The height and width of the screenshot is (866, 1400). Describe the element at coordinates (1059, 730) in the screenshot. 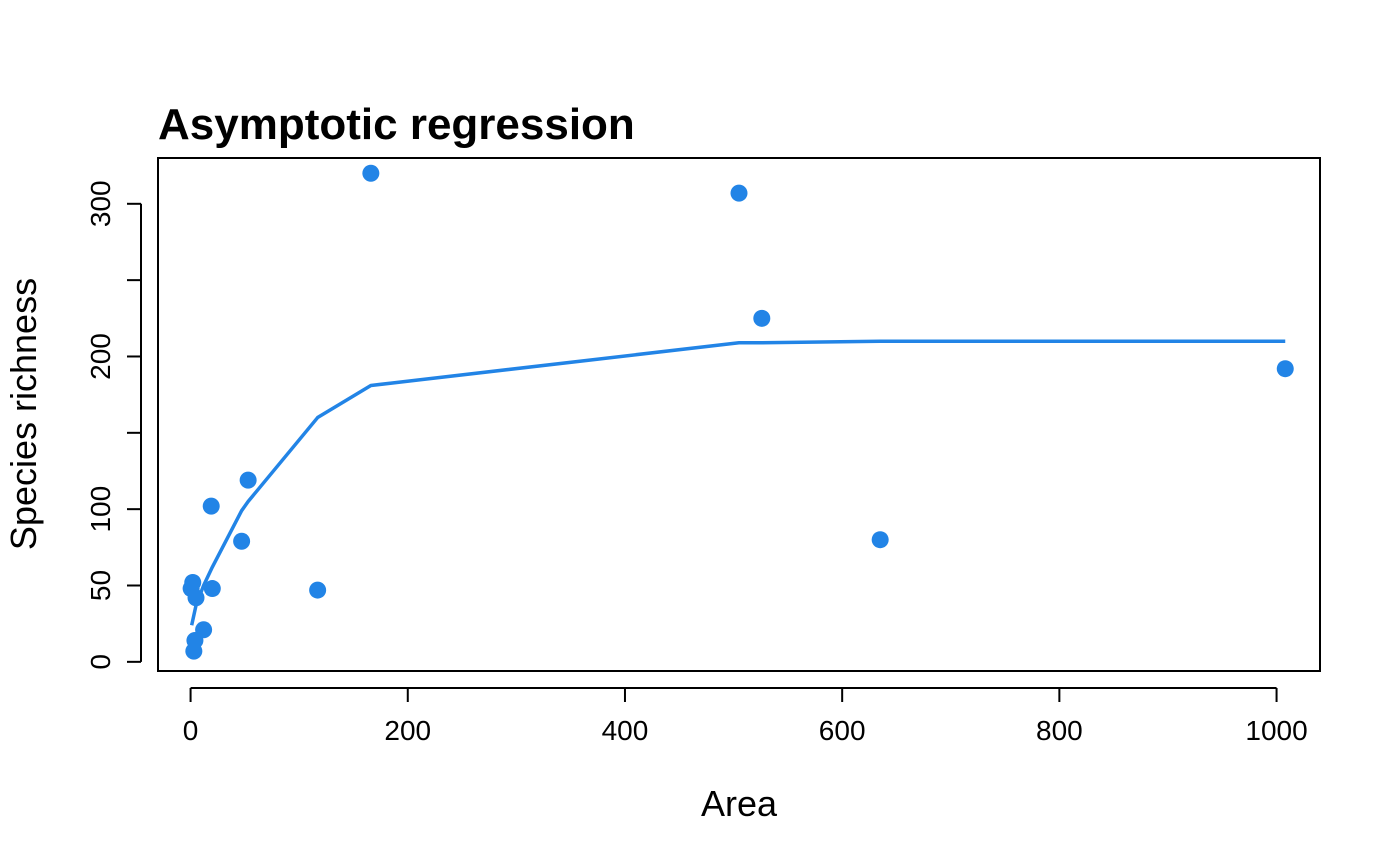

I see `x-tick-label: 800` at that location.